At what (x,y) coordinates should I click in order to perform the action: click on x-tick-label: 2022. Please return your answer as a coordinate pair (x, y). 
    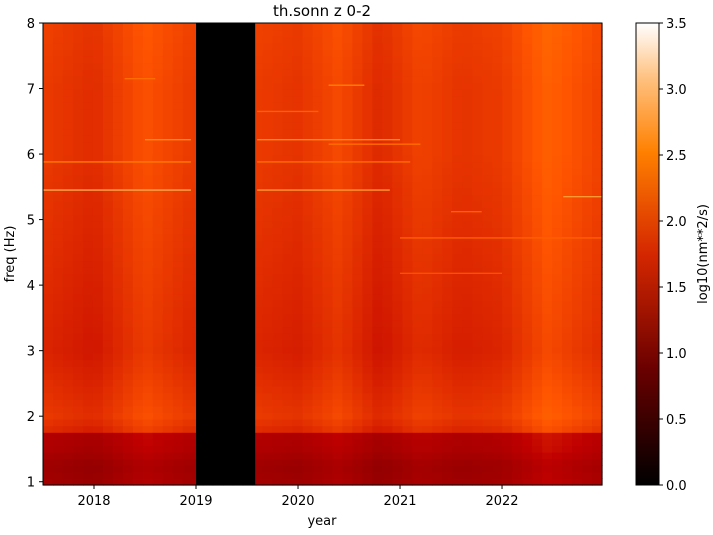
    Looking at the image, I should click on (501, 501).